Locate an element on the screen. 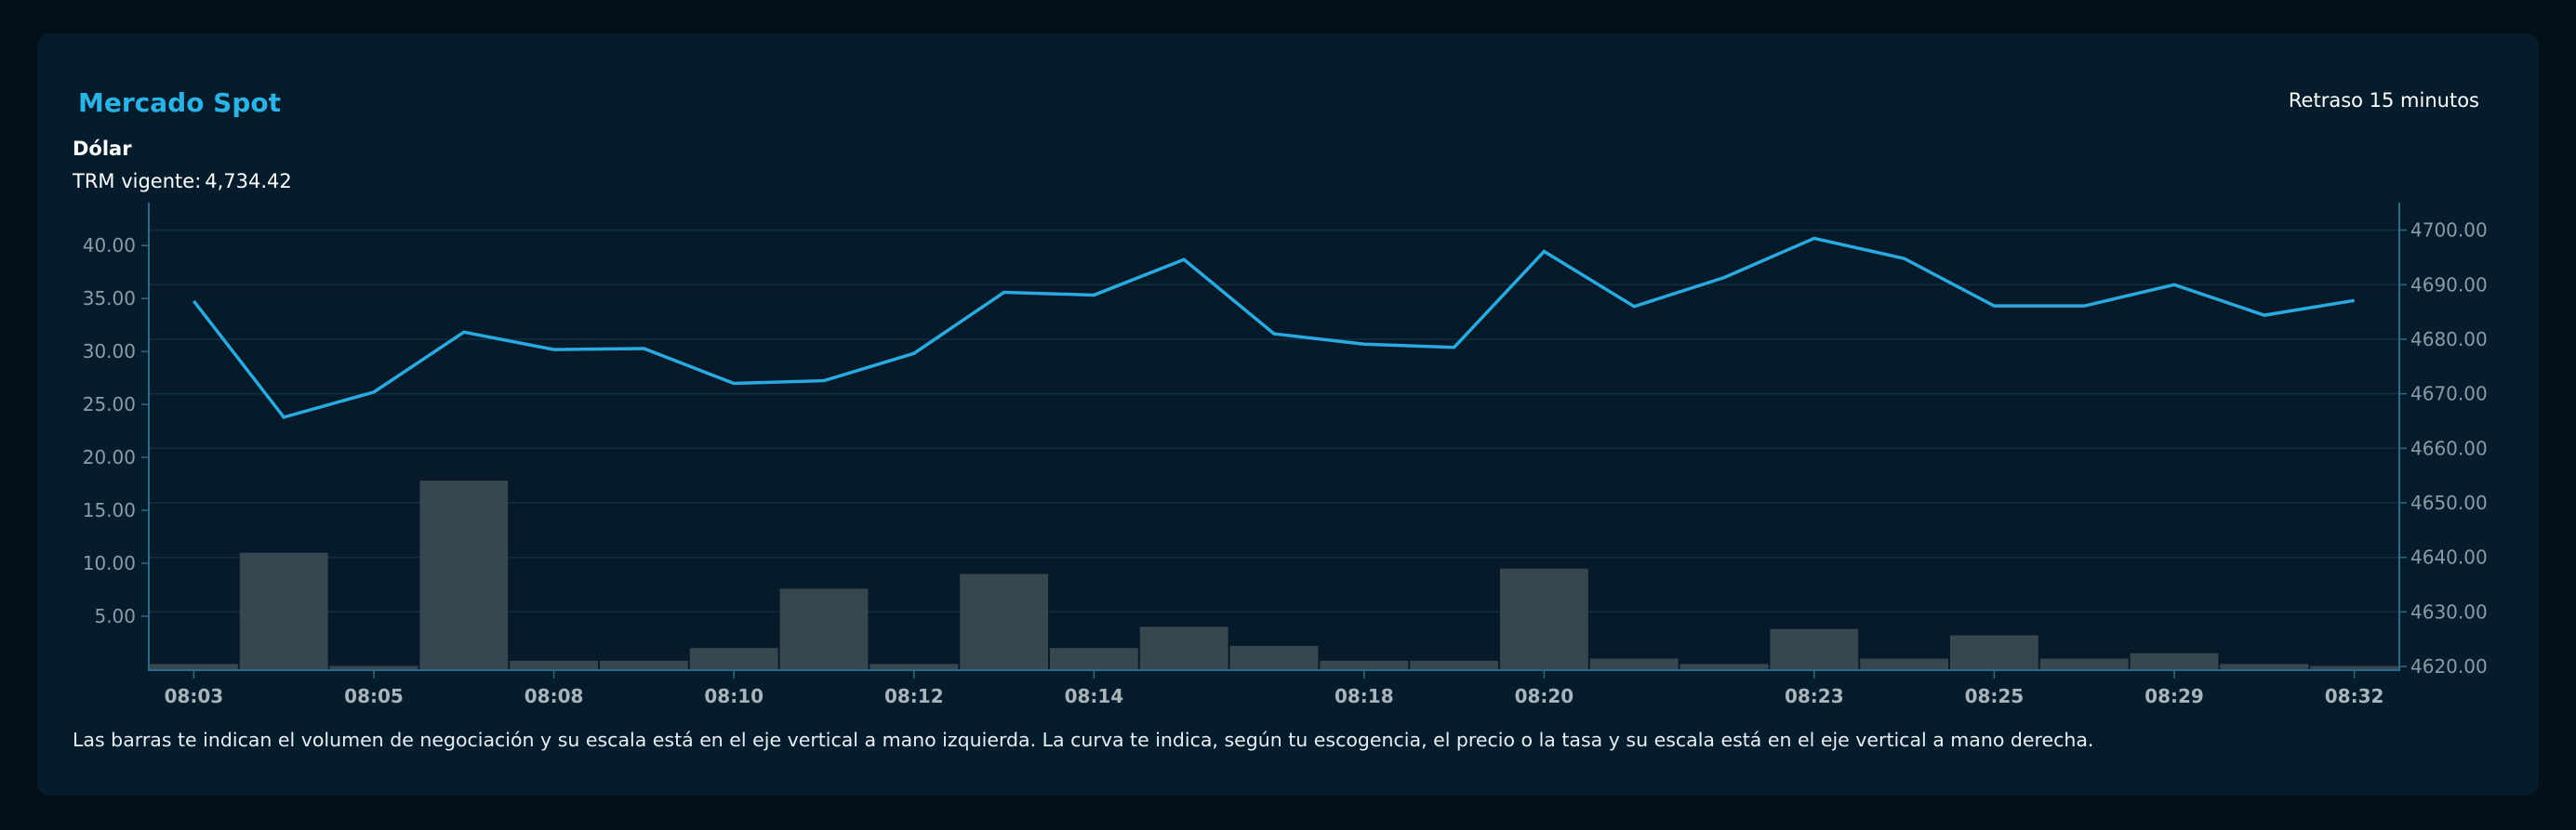 This screenshot has width=2576, height=830. asset-label: Dólar is located at coordinates (102, 149).